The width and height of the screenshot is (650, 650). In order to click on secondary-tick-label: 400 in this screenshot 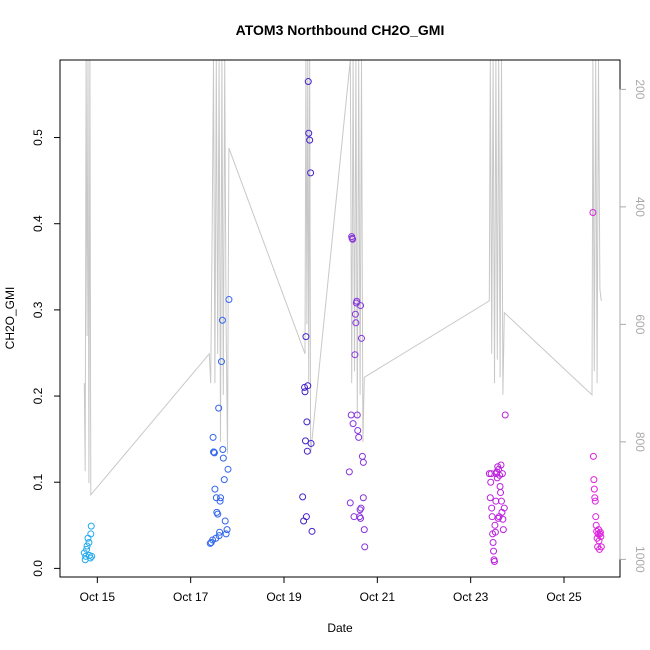, I will do `click(640, 207)`.